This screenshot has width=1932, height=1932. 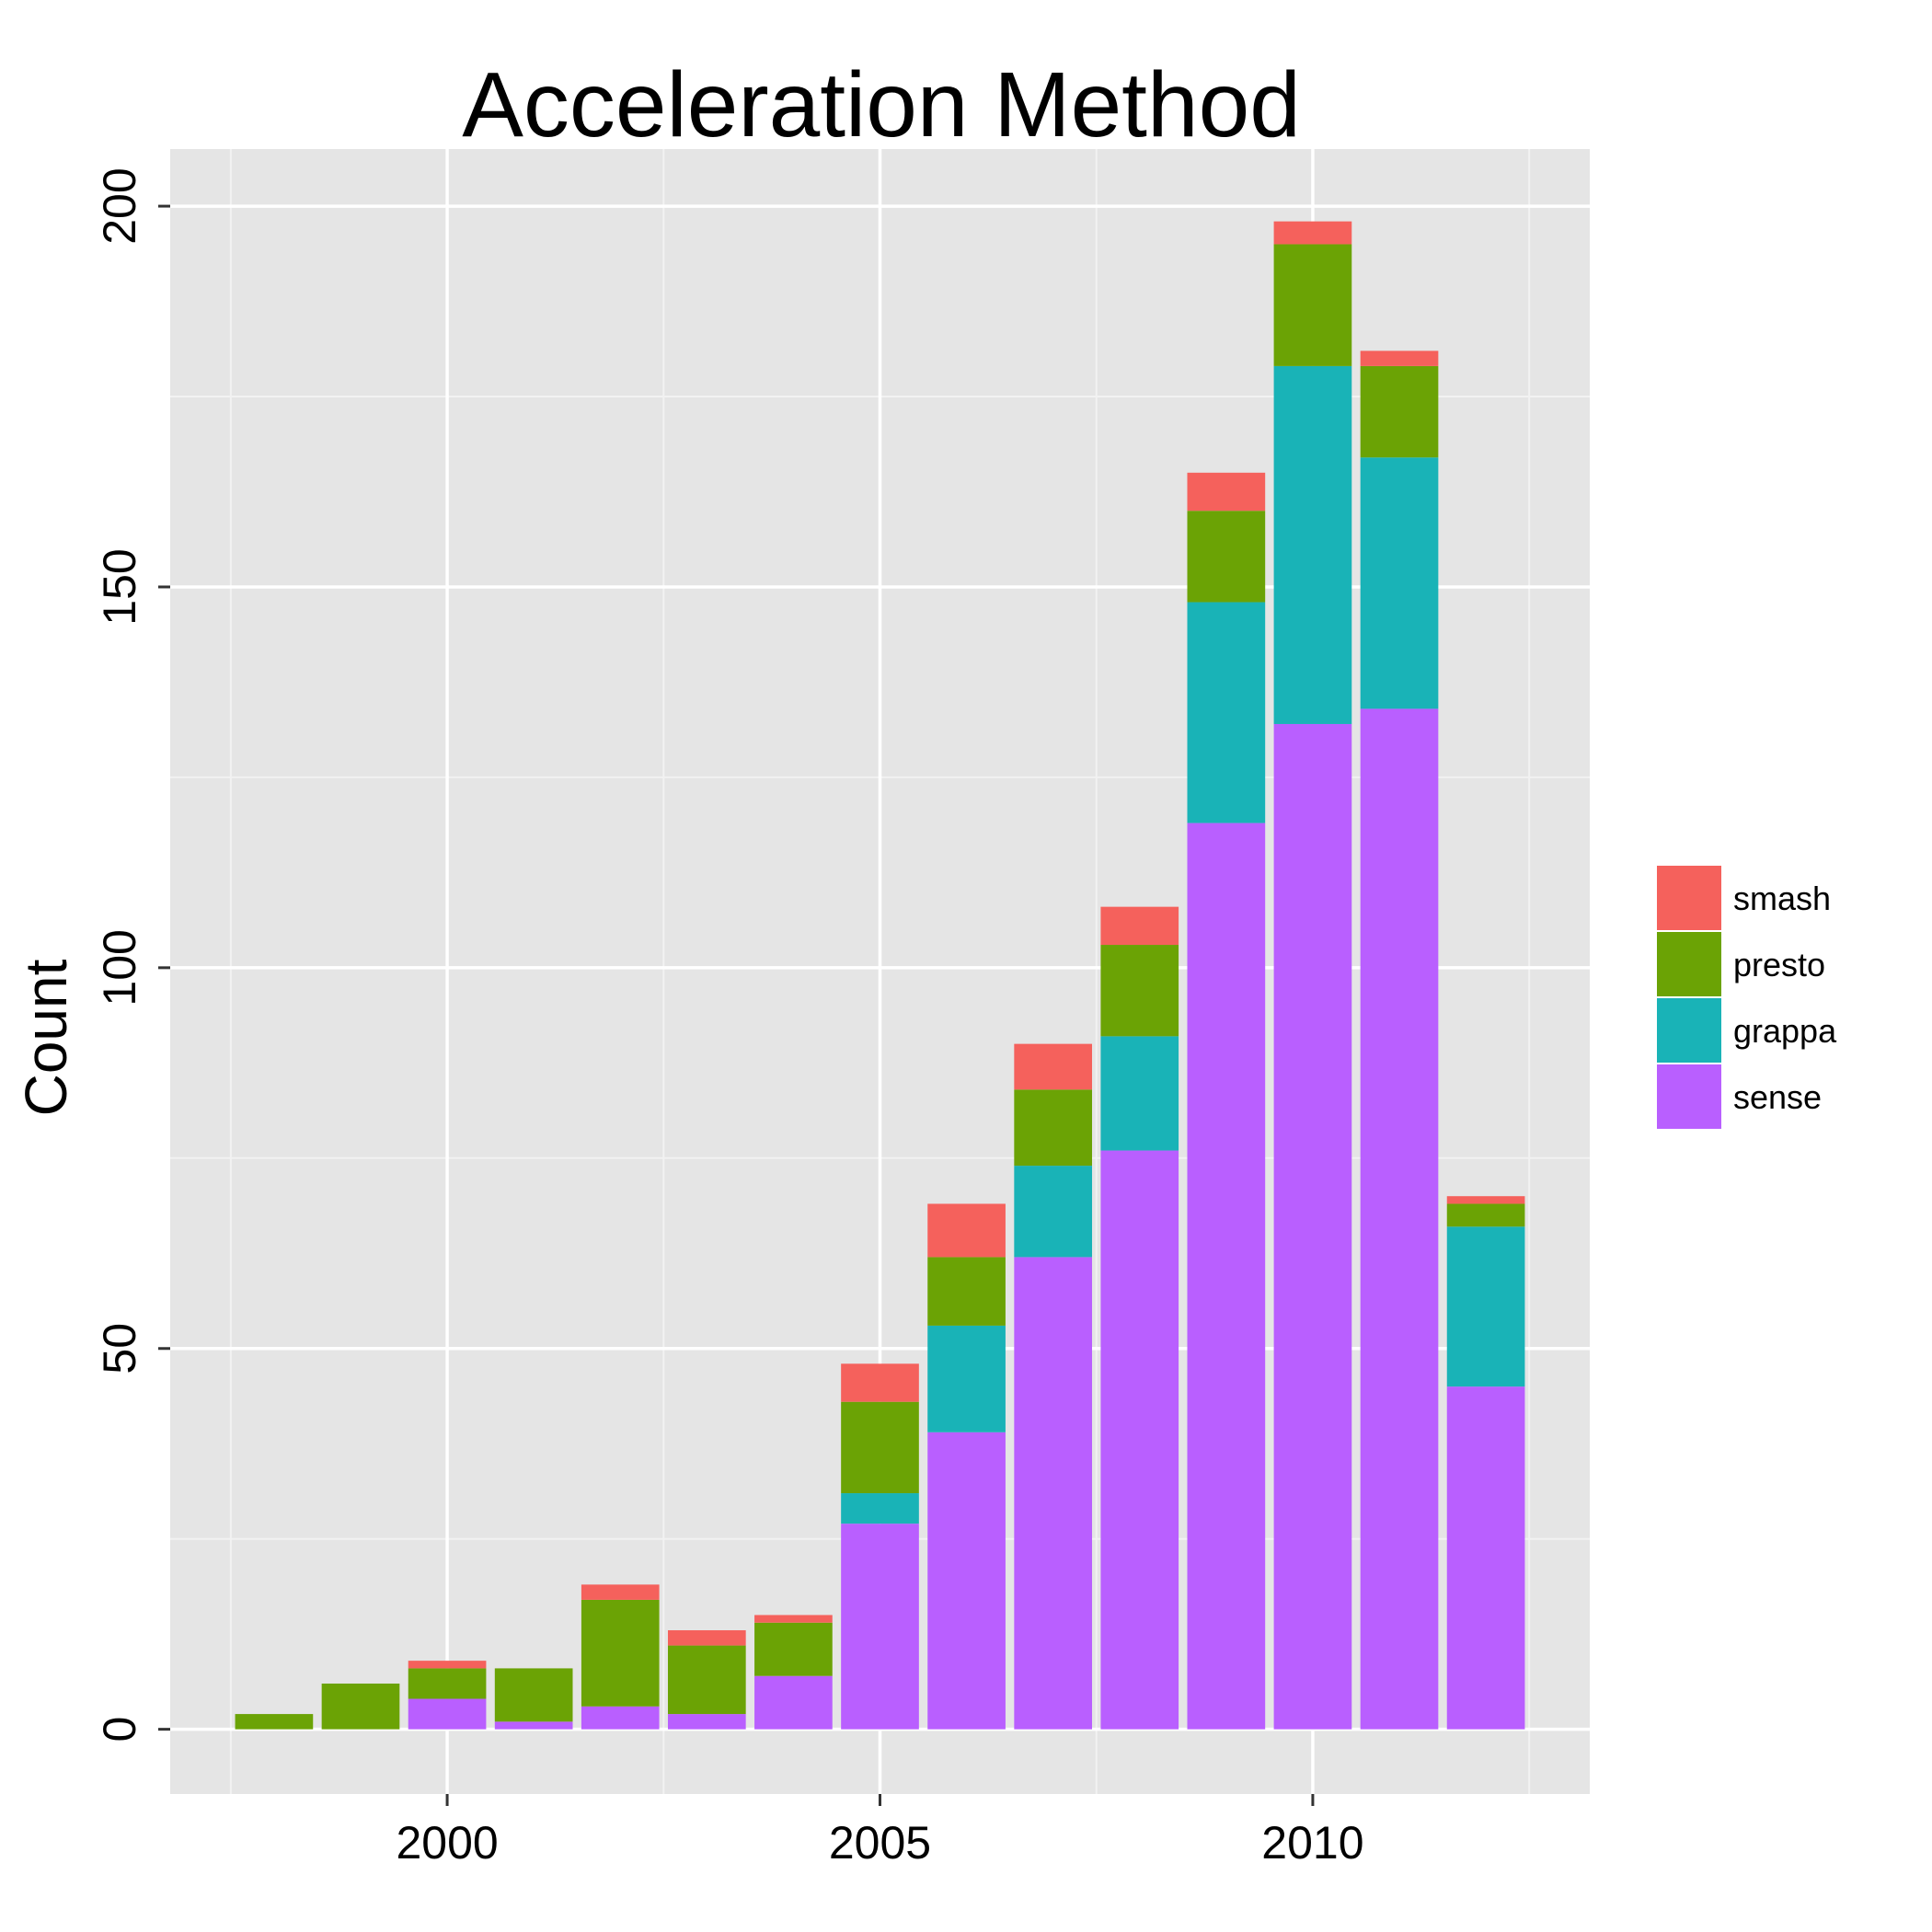 I want to click on bar-grappa-2011, so click(x=1399, y=583).